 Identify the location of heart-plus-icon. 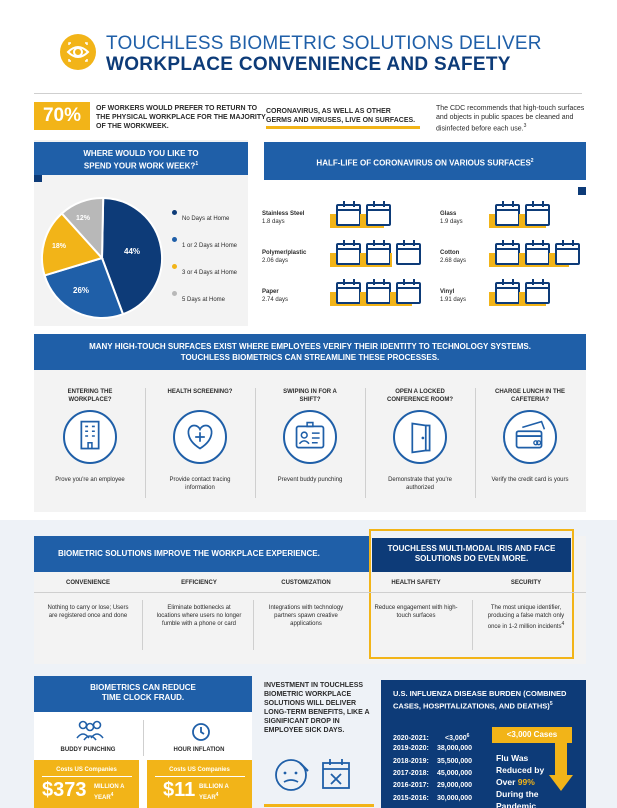
(200, 437).